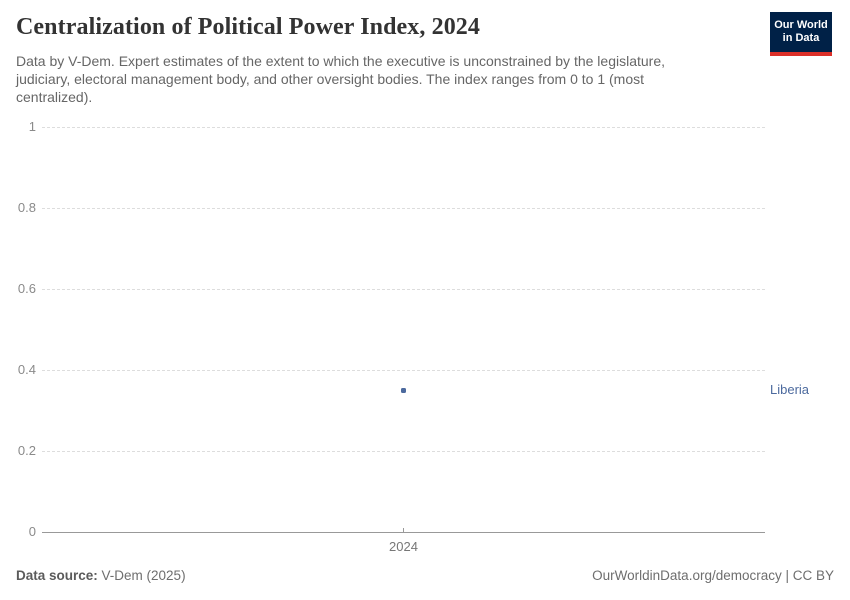 This screenshot has height=600, width=850. Describe the element at coordinates (141, 575) in the screenshot. I see `data-source-value: V-Dem (2025)` at that location.